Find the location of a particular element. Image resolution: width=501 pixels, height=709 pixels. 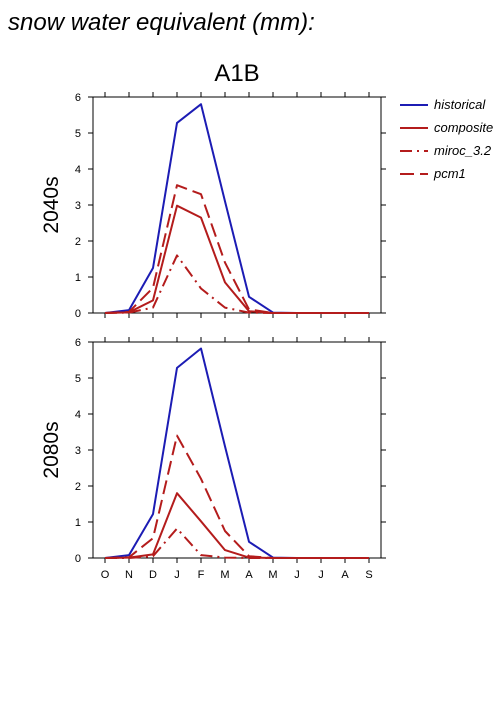

figure-title: snow water equivalent (mm): is located at coordinates (161, 22).